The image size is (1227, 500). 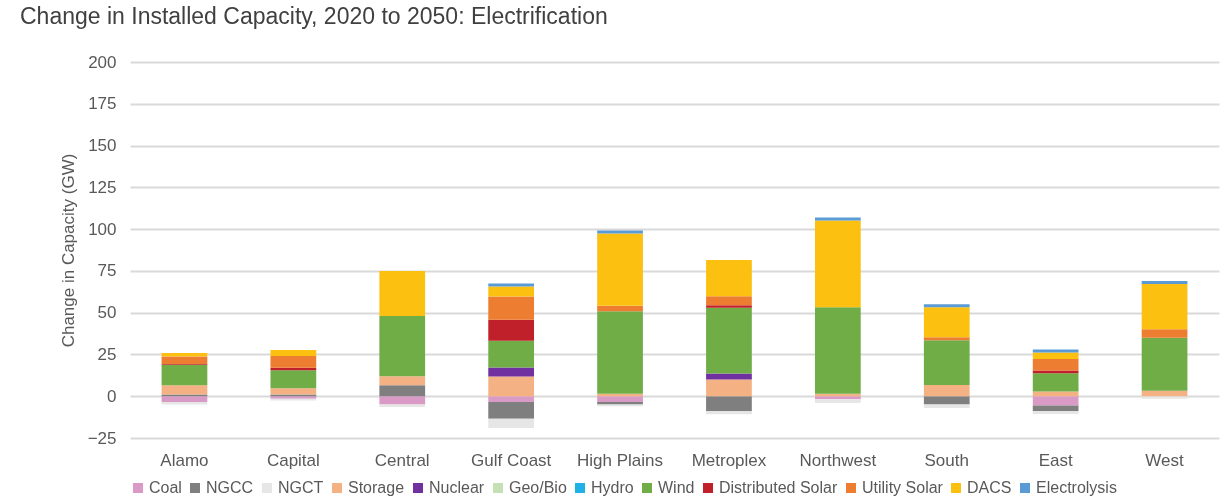 I want to click on legend-label: Storage, so click(x=376, y=487).